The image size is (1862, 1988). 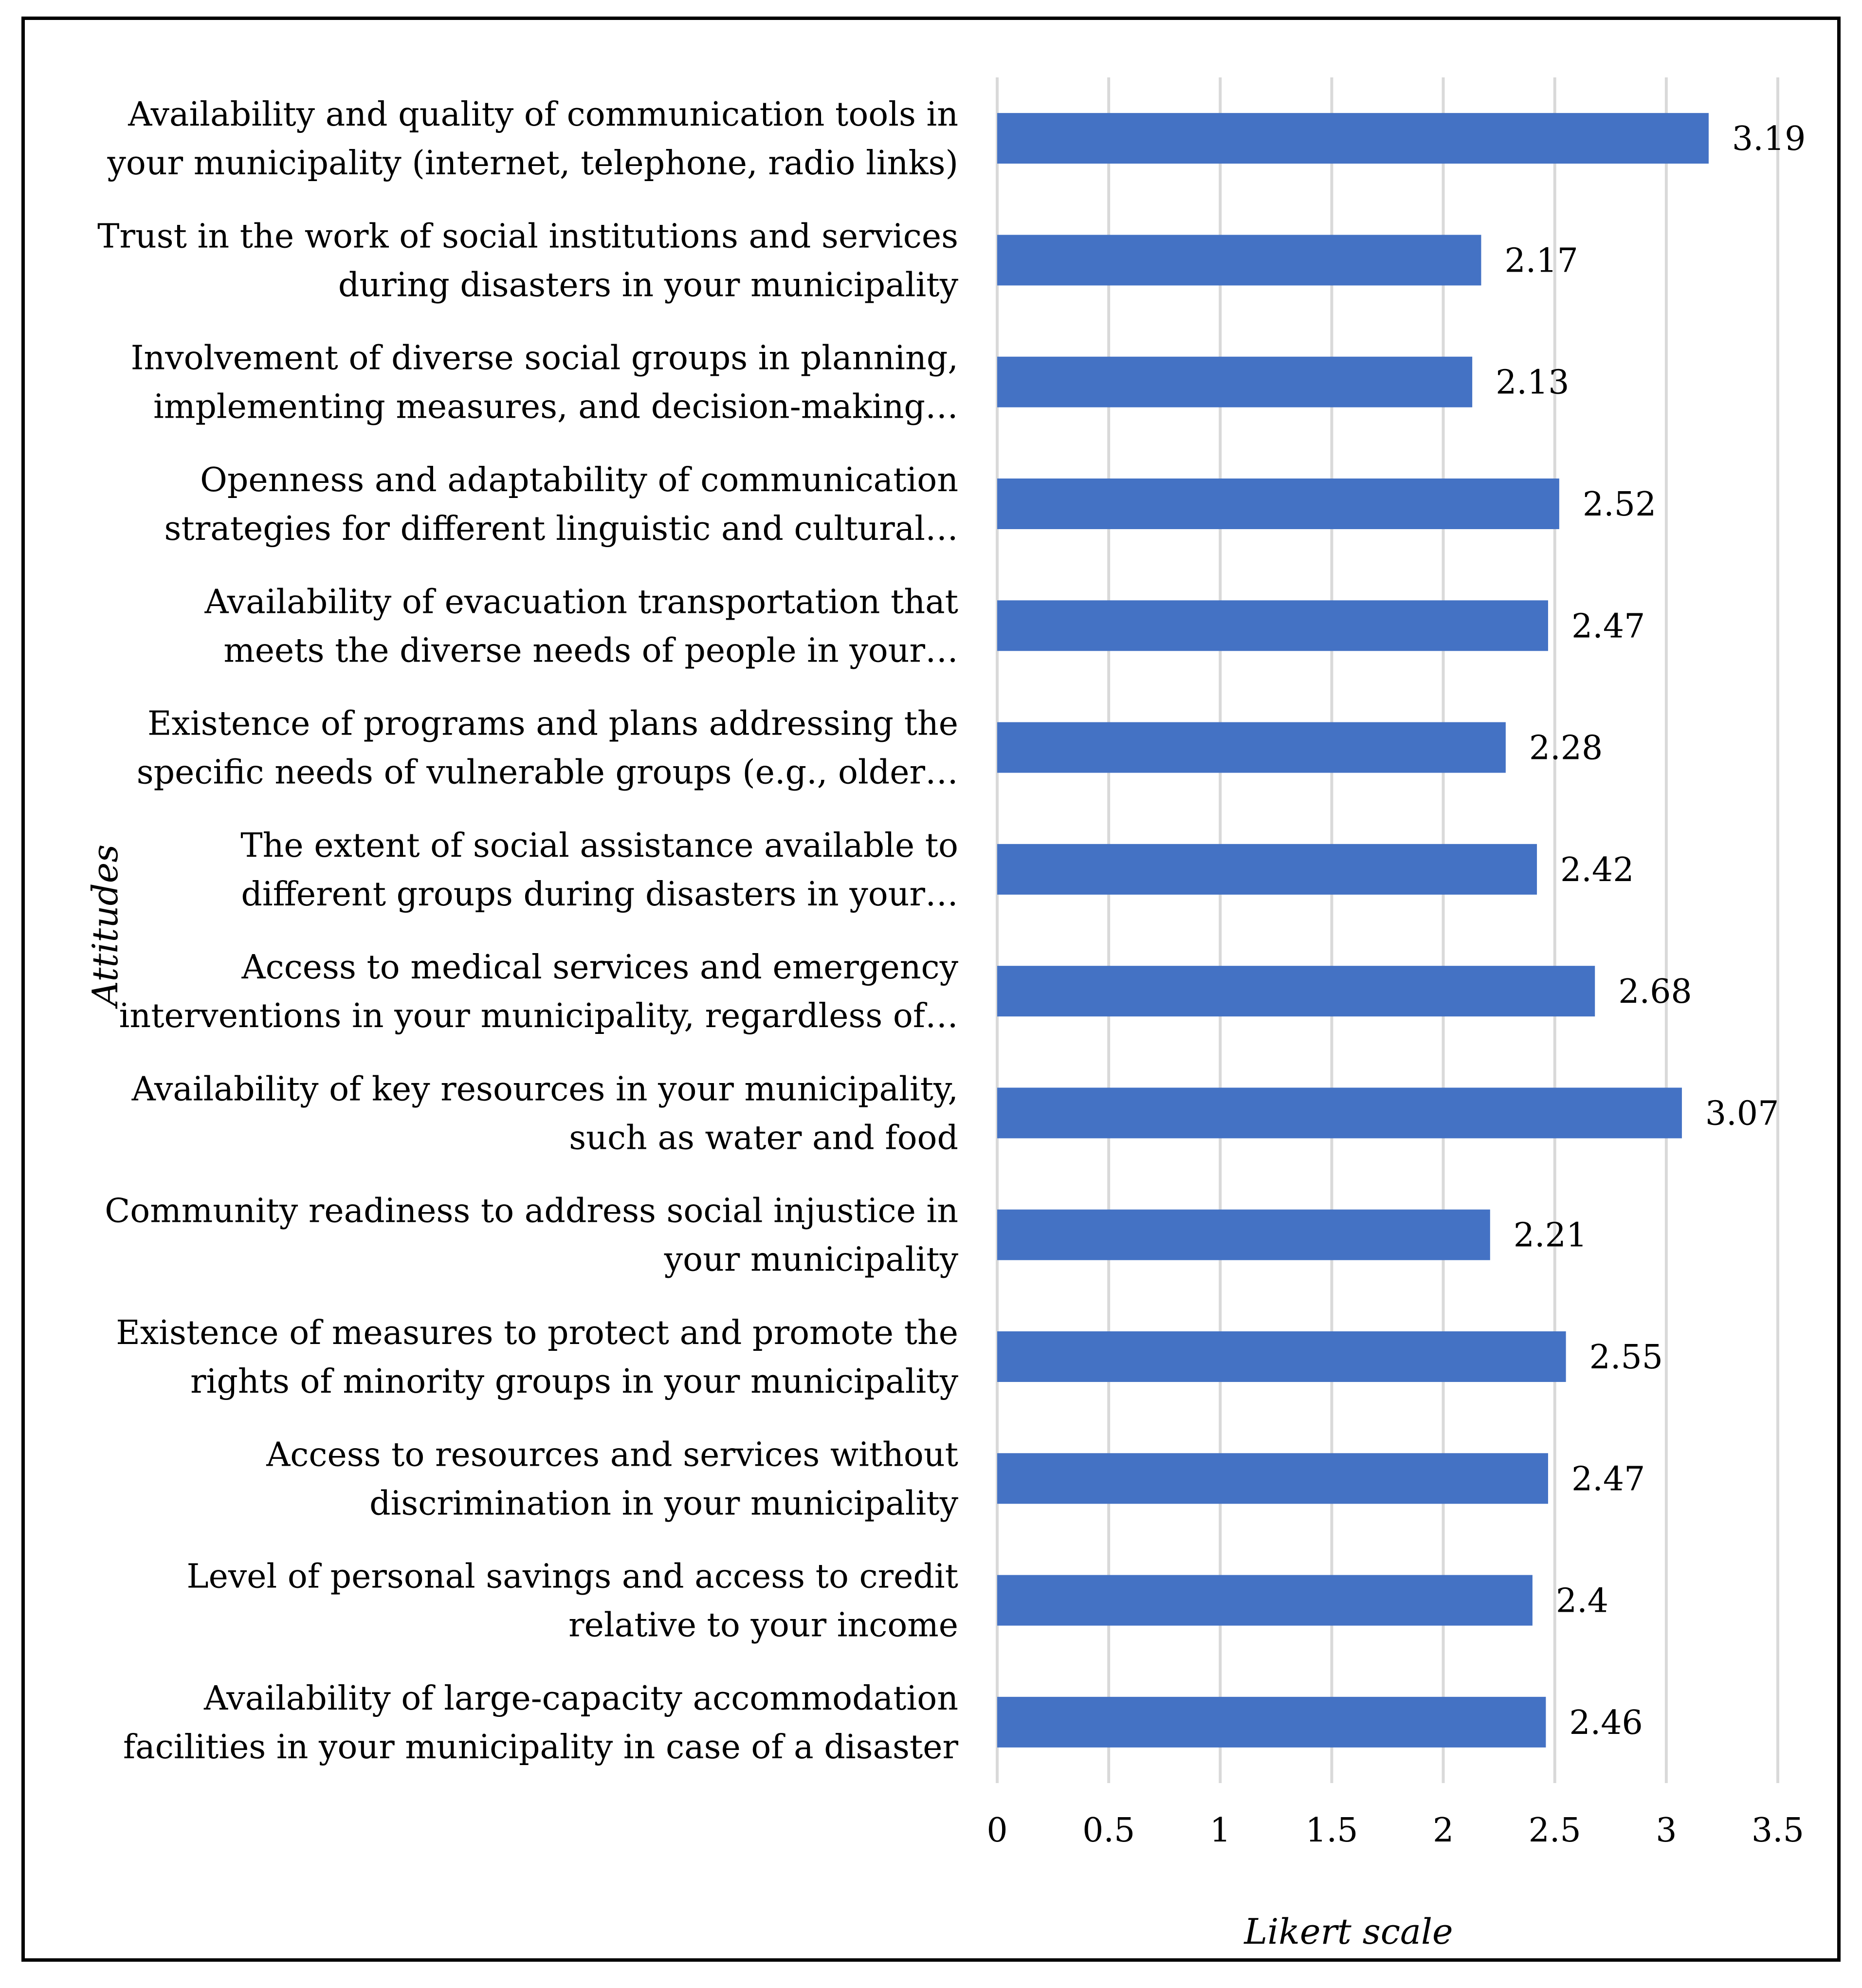 What do you see at coordinates (1395, 1830) in the screenshot?
I see `x-tick-labels: 0 0.5 1 1.5 2 2.5 3 3.5` at bounding box center [1395, 1830].